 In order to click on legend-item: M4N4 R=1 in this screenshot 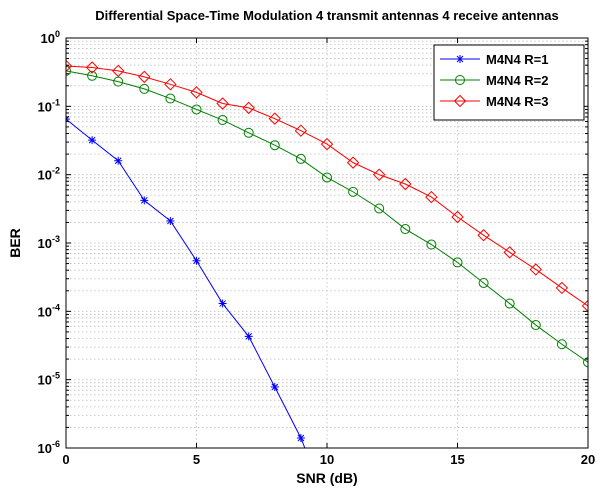, I will do `click(494, 59)`.